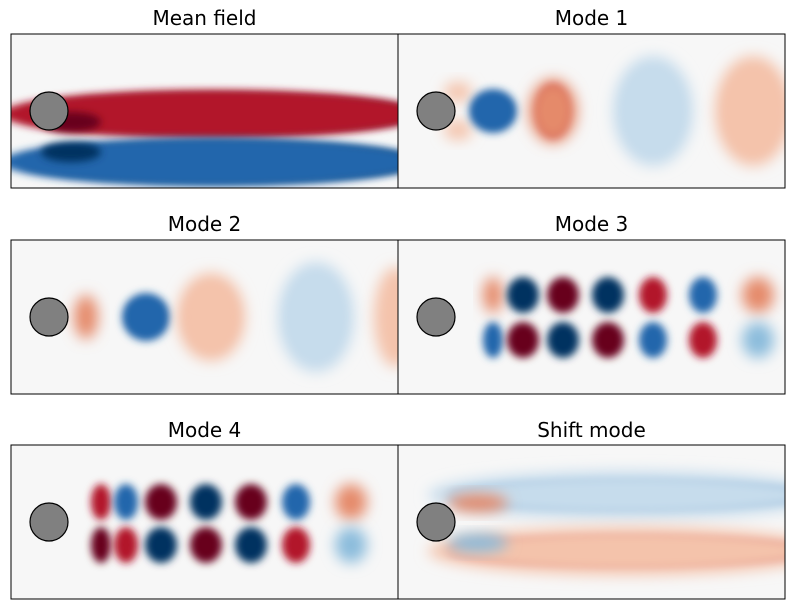 Image resolution: width=794 pixels, height=610 pixels. What do you see at coordinates (205, 224) in the screenshot?
I see `panel-title: Mode 2` at bounding box center [205, 224].